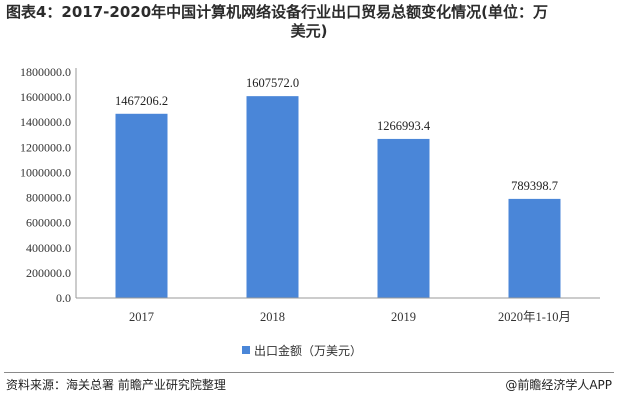 The width and height of the screenshot is (618, 403). I want to click on x-tick-label: 2019, so click(403, 317).